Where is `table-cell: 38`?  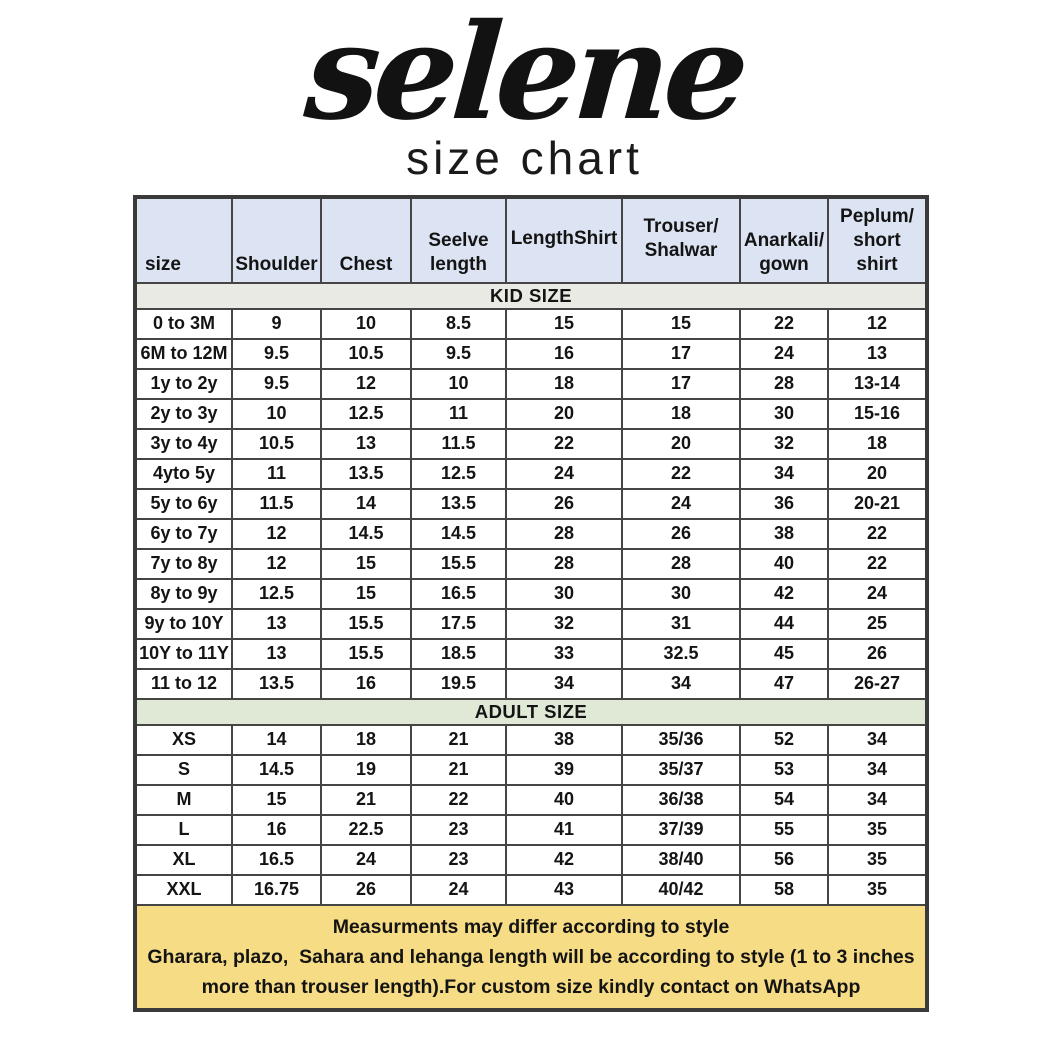
table-cell: 38 is located at coordinates (784, 533).